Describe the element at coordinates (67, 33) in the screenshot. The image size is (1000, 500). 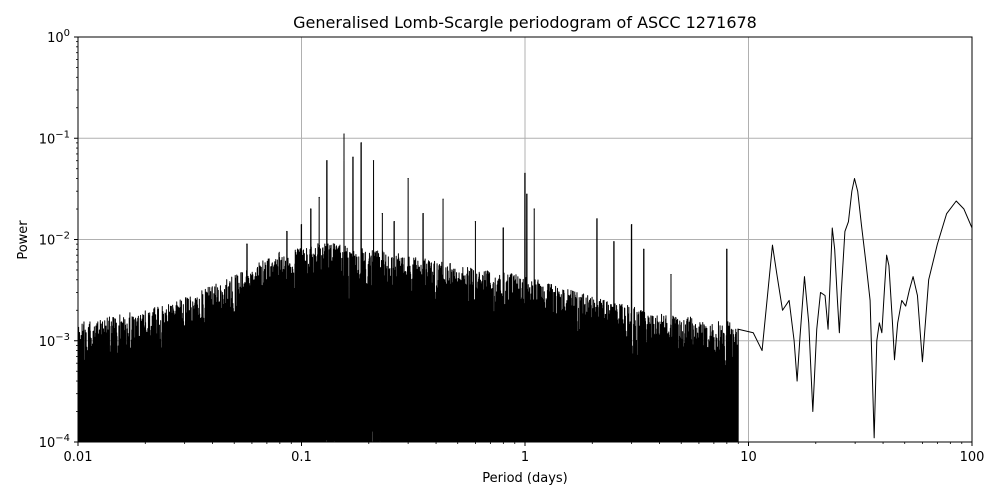
I see `y-tick-exponent: 0` at that location.